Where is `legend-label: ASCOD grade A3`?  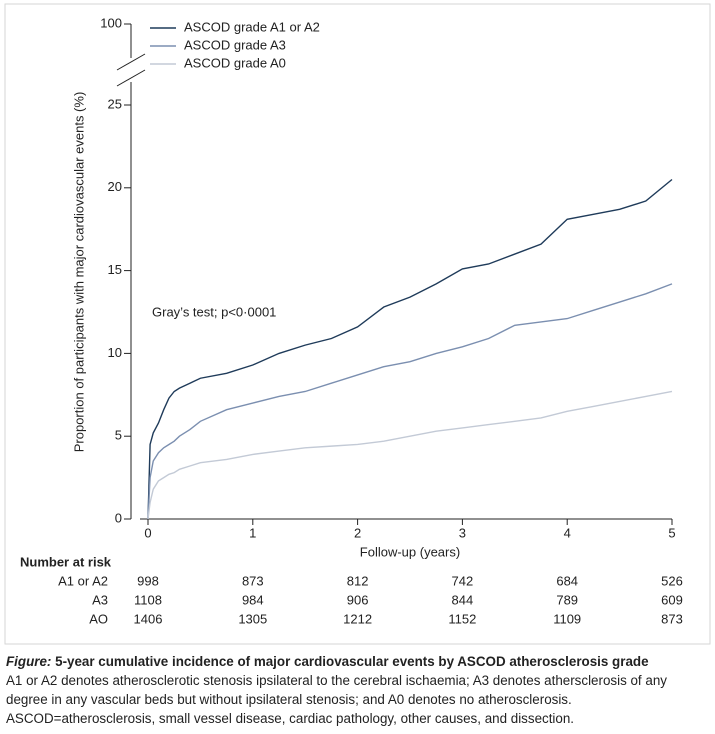 legend-label: ASCOD grade A3 is located at coordinates (235, 44).